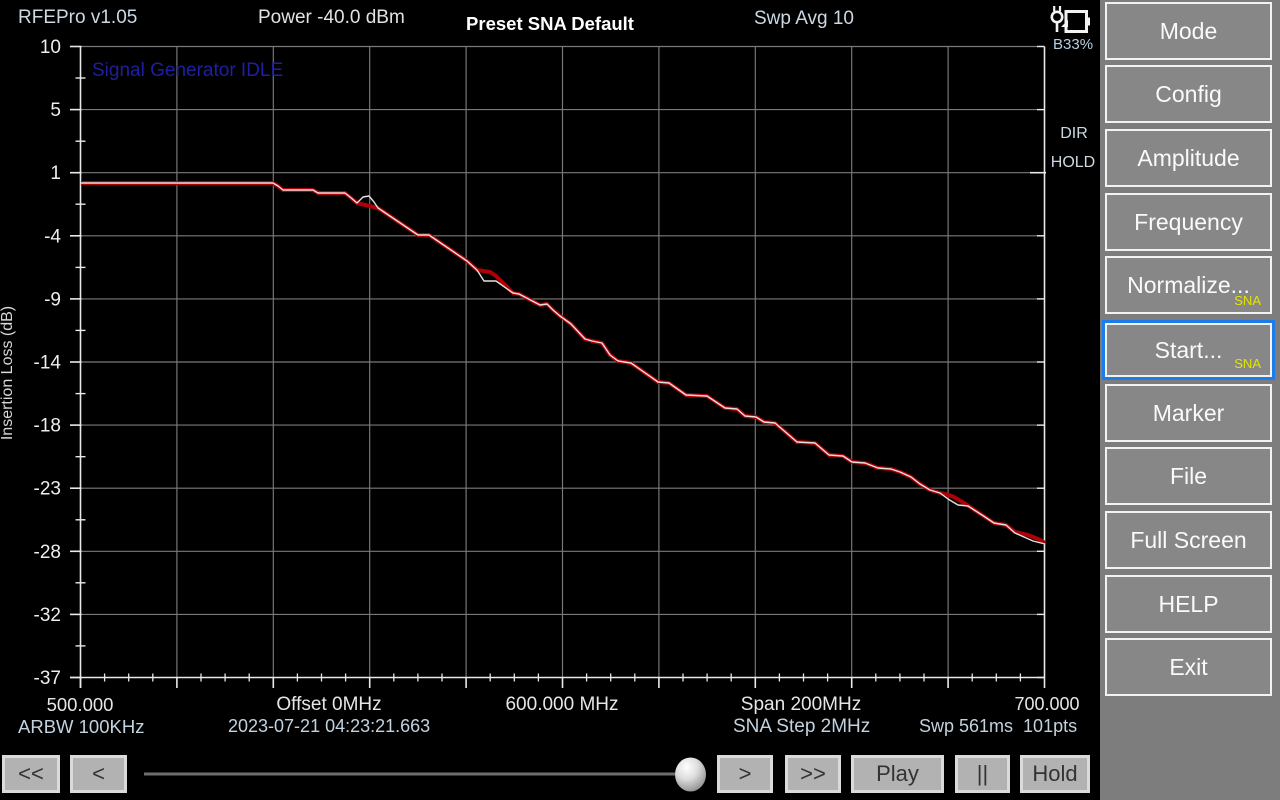 Image resolution: width=1280 pixels, height=800 pixels. I want to click on svg-text: -28, so click(47, 552).